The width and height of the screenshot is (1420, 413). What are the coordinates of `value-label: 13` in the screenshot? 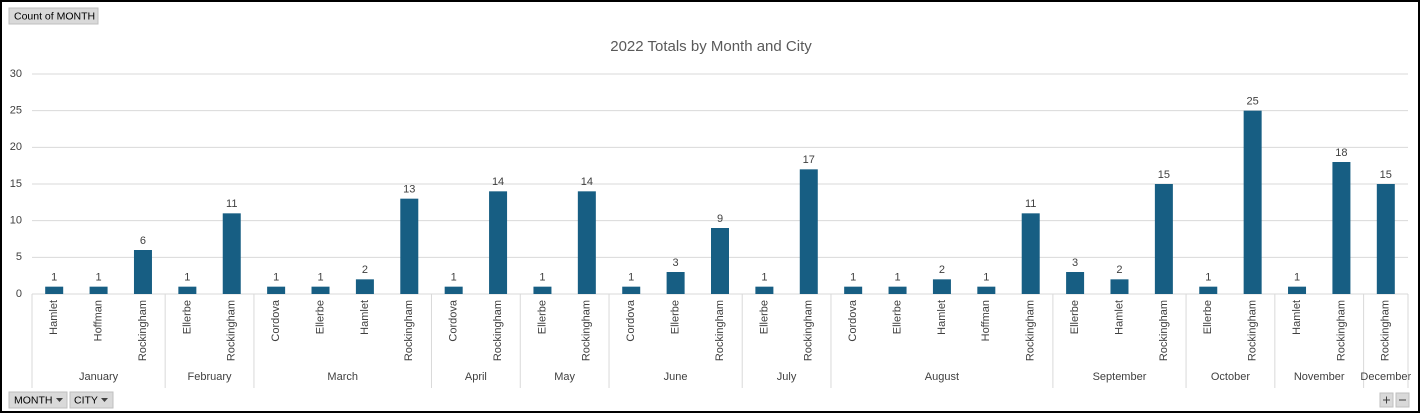 It's located at (409, 190).